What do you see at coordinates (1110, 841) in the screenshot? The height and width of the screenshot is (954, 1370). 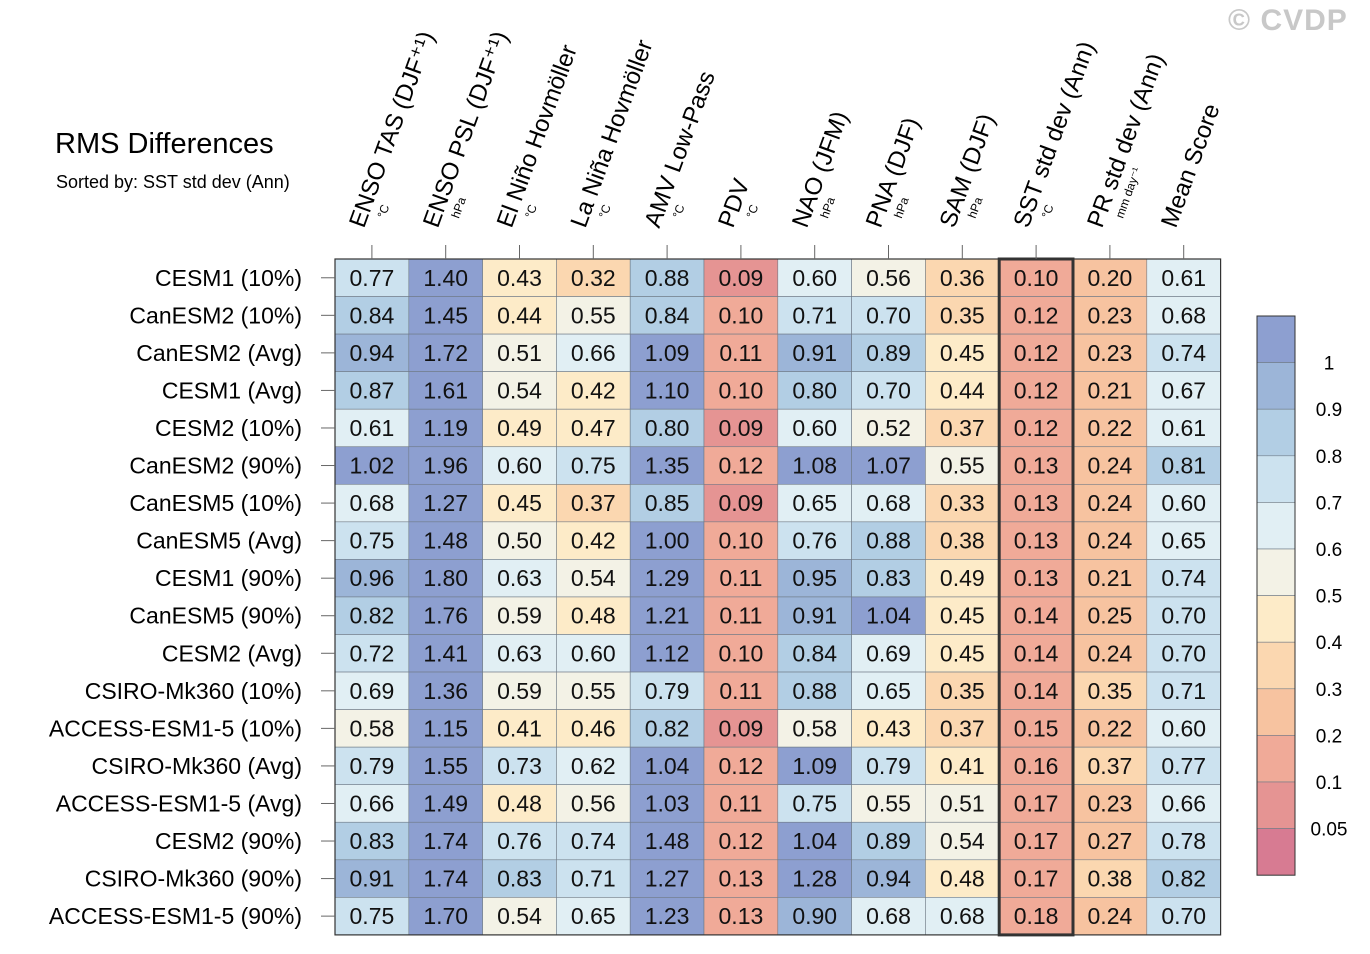 I see `cell-value: 0.27` at bounding box center [1110, 841].